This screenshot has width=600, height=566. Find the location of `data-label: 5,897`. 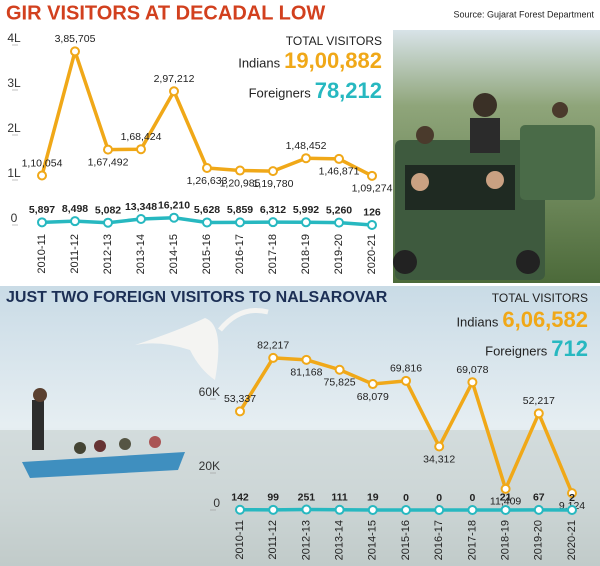

data-label: 5,897 is located at coordinates (42, 210).